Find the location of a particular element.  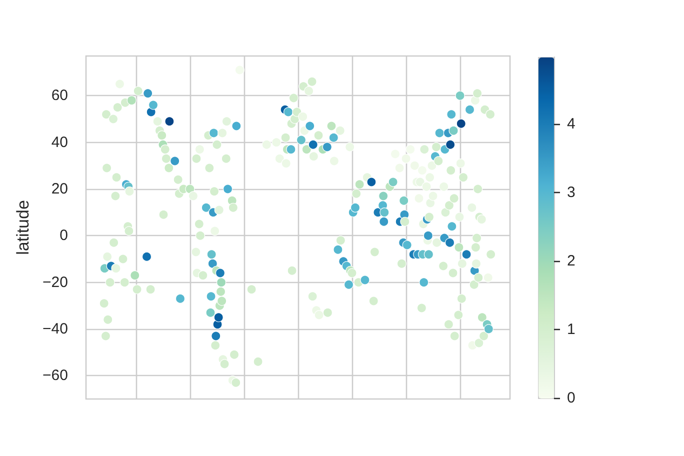

y-tick-label: −40 is located at coordinates (55, 329).